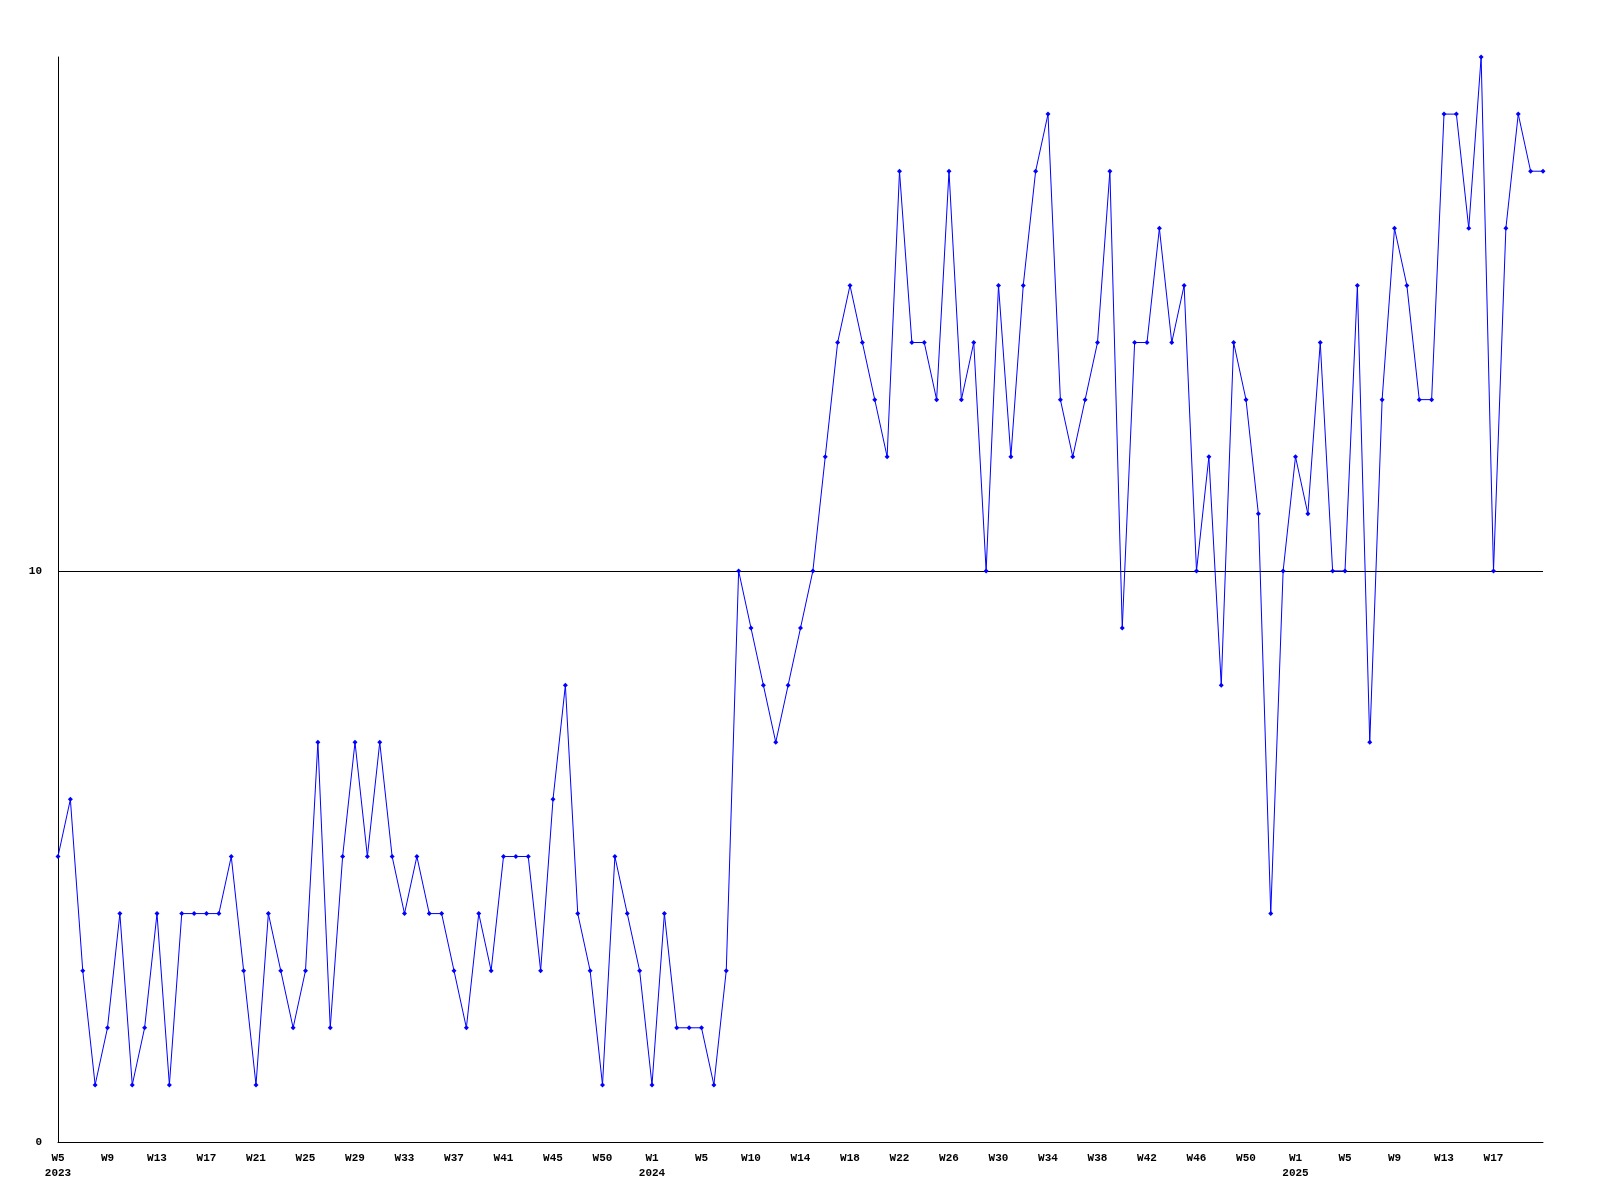  What do you see at coordinates (553, 1157) in the screenshot?
I see `x-tick-label: W45` at bounding box center [553, 1157].